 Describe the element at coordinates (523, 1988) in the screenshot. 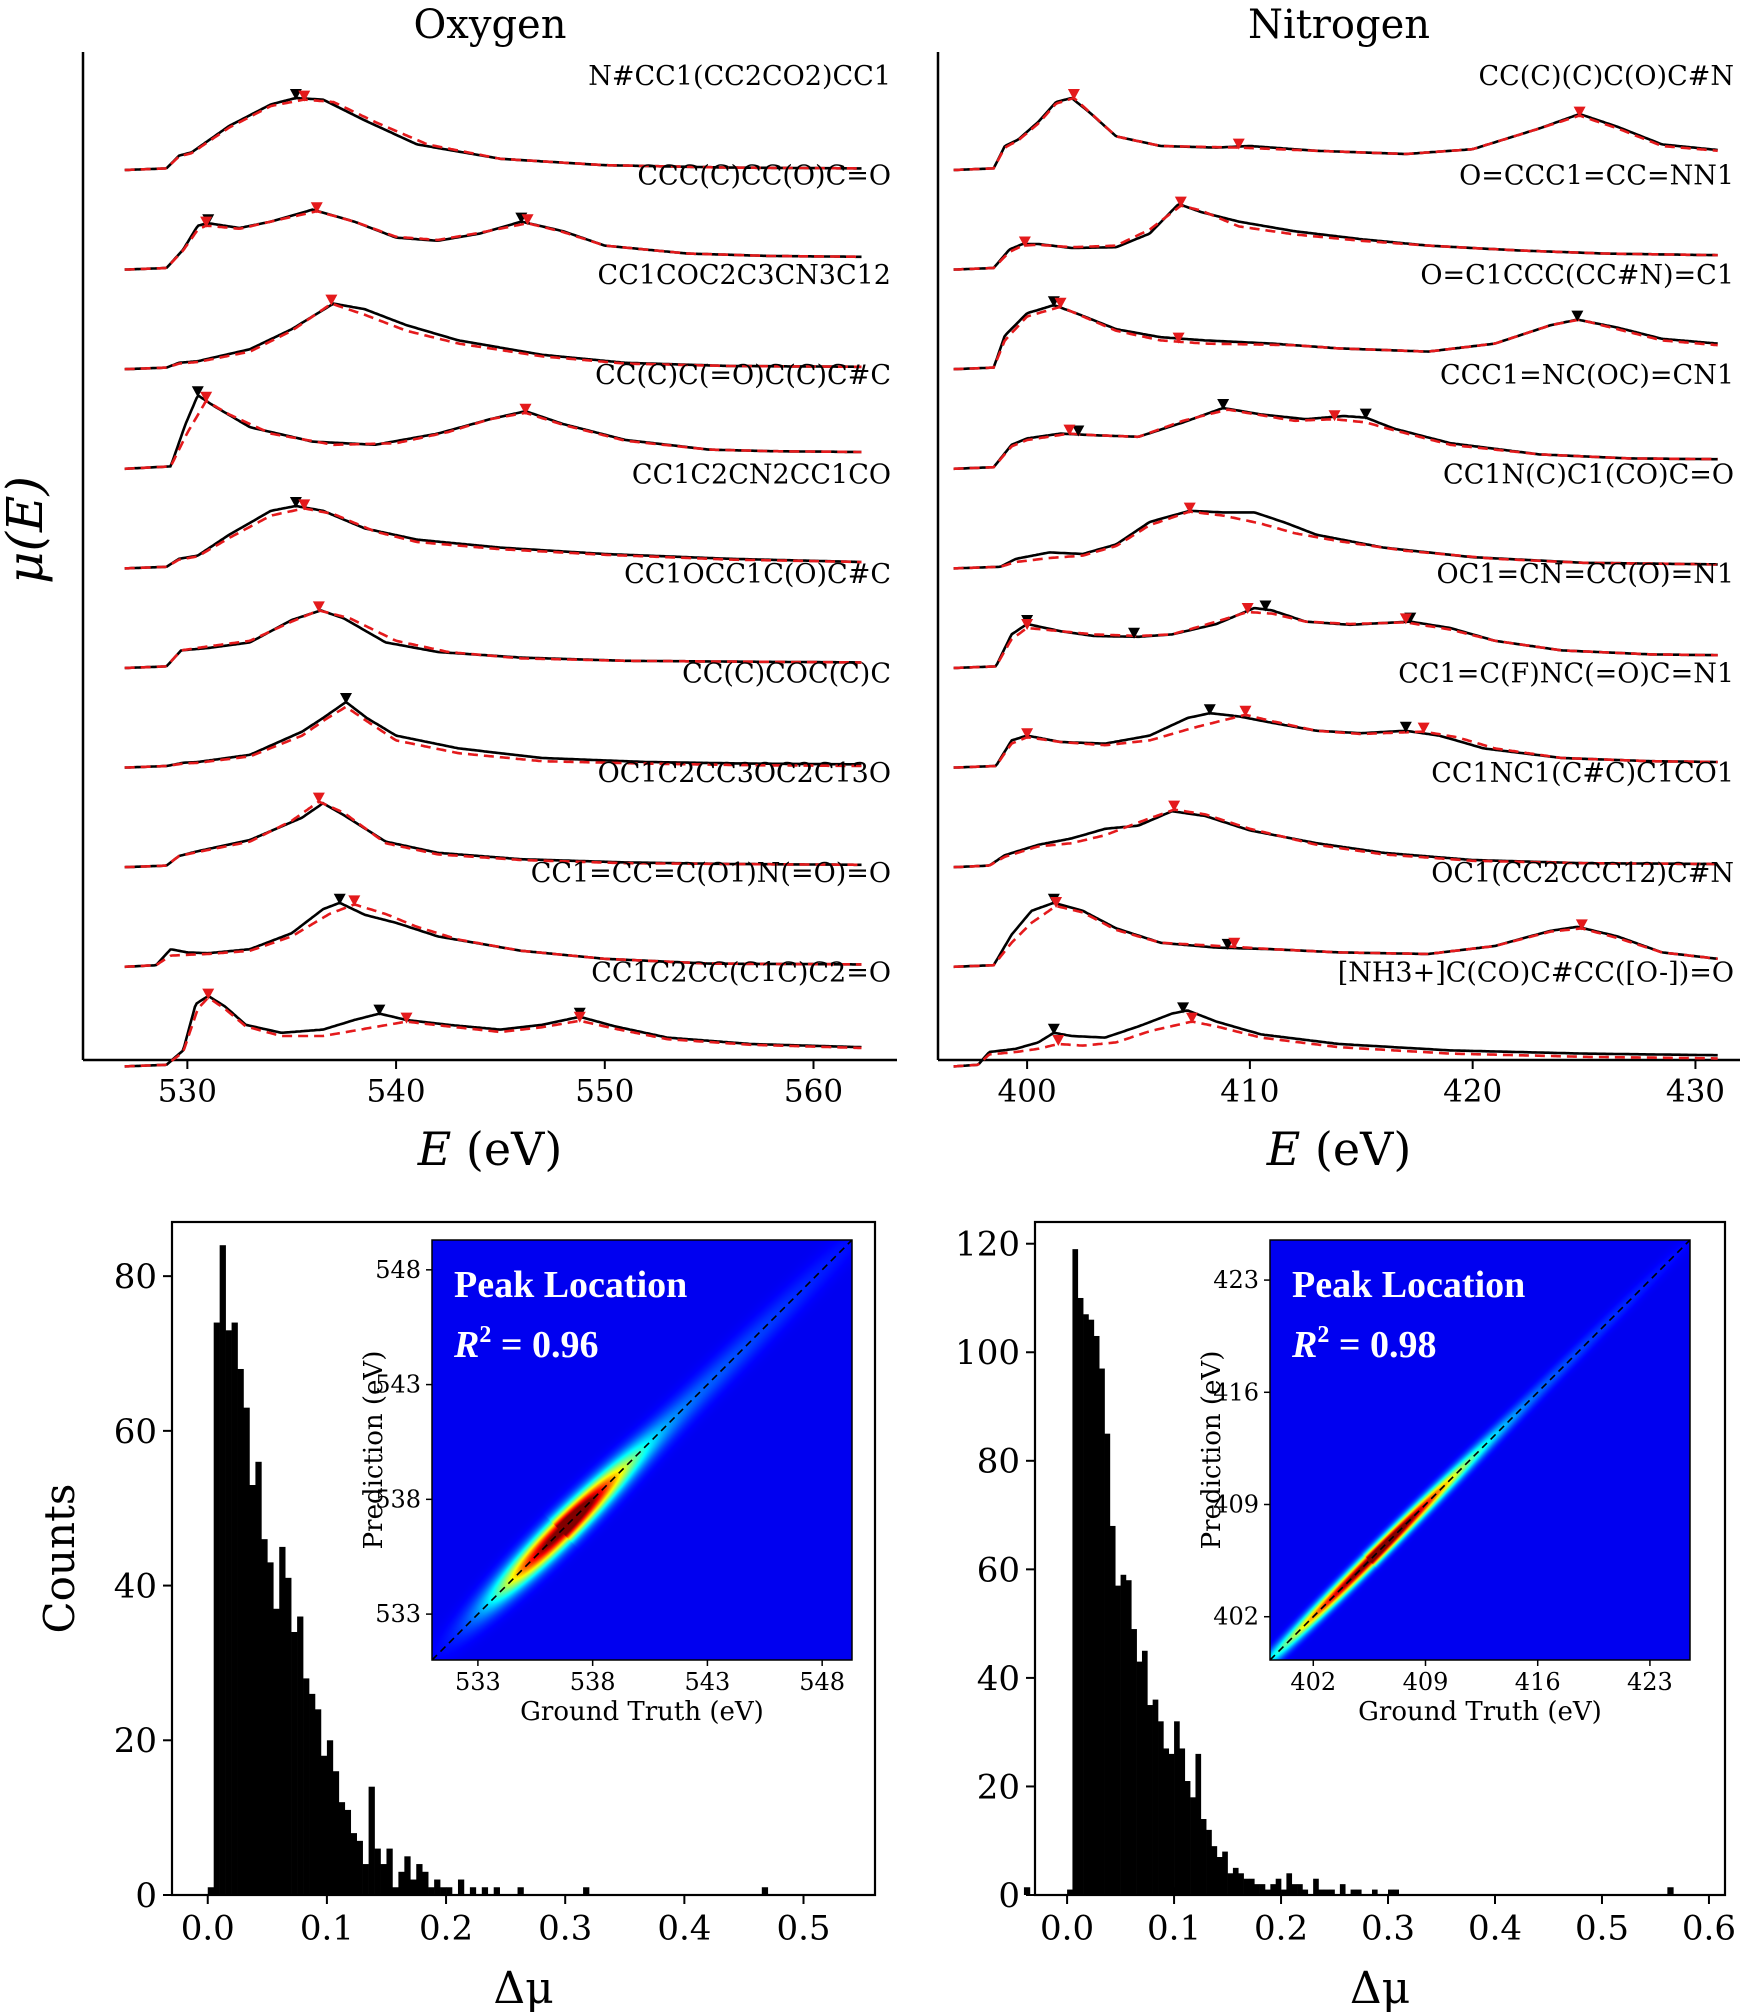

I see `oxygen-hist-xlabel: Δμ` at that location.